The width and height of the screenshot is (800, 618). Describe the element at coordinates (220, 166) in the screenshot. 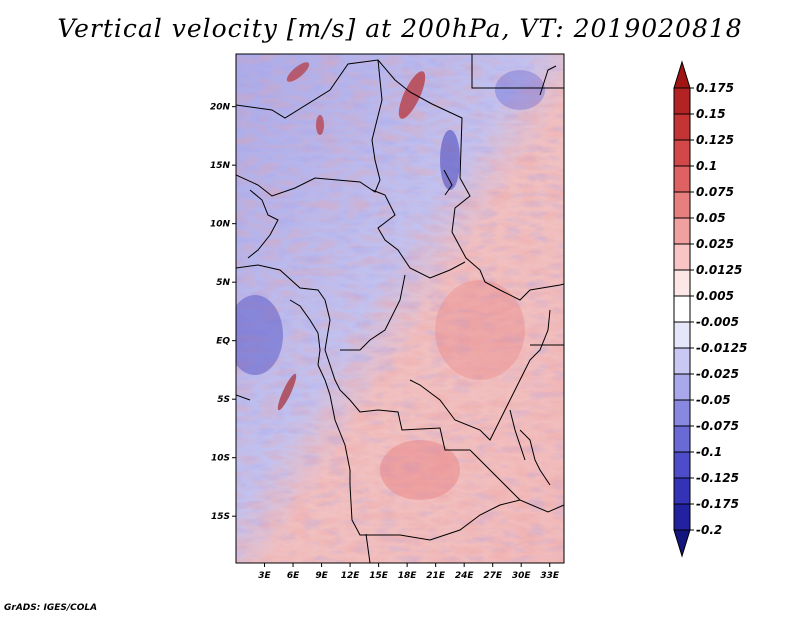

I see `lat-tick-label: 15N` at that location.